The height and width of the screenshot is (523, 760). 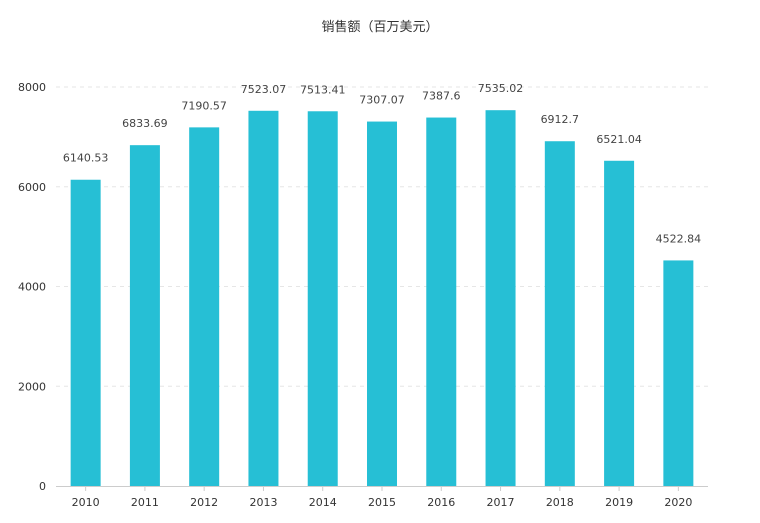 What do you see at coordinates (145, 502) in the screenshot?
I see `x-tick-label: 2011` at bounding box center [145, 502].